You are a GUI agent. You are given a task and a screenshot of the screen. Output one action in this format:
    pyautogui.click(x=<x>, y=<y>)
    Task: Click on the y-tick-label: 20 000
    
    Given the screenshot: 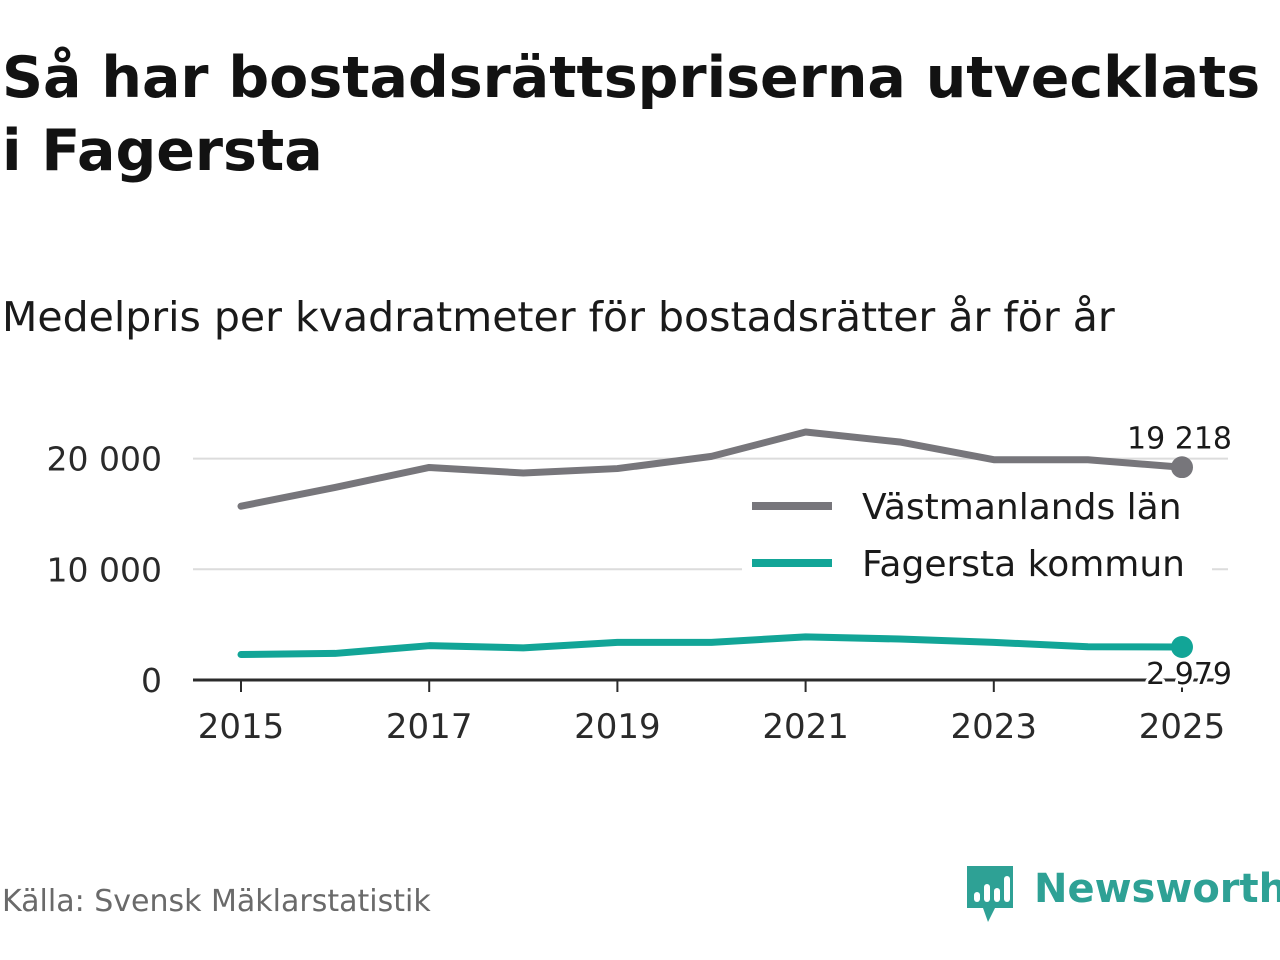 What is the action you would take?
    pyautogui.click(x=104, y=459)
    